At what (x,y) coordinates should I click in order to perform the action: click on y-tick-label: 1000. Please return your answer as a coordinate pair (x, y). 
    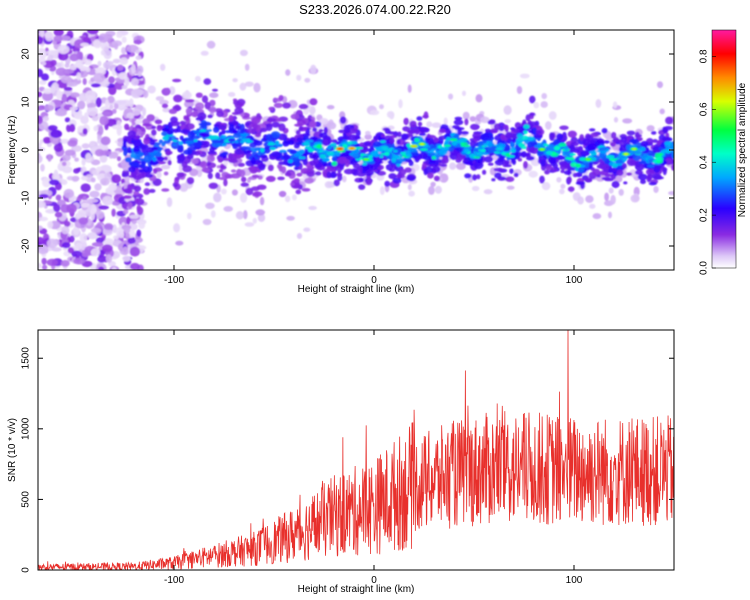
    Looking at the image, I should click on (26, 428).